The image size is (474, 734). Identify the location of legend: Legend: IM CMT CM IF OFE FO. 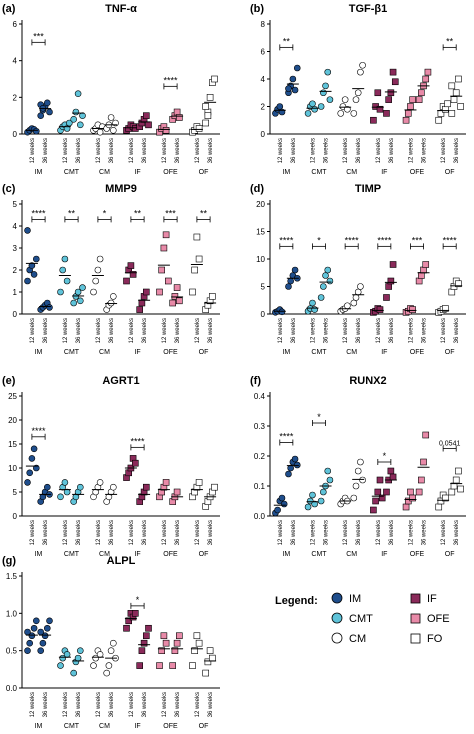
(362, 618).